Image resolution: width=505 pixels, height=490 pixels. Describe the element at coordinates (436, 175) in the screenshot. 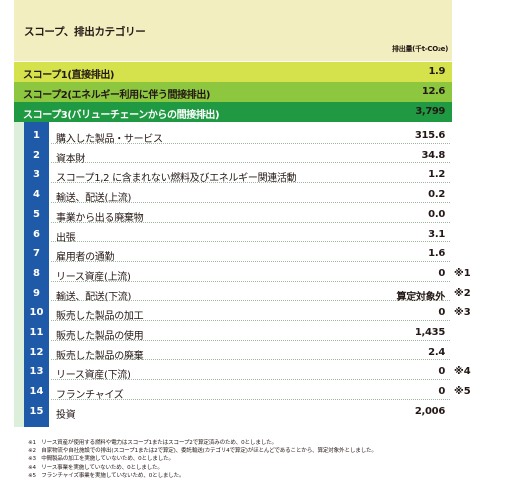

I see `category-value: 1.2` at that location.